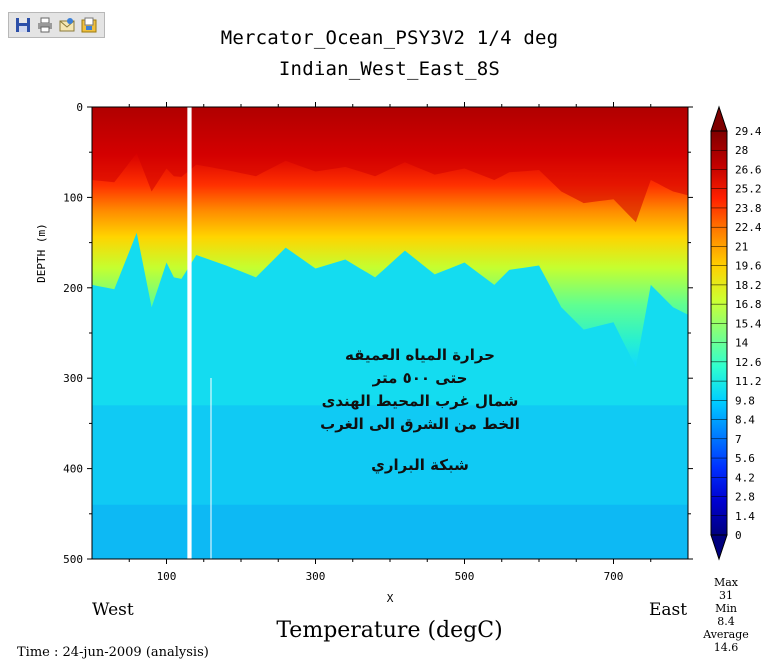 The width and height of the screenshot is (779, 670). I want to click on annotation-line: حرارة المياه العميقه, so click(420, 355).